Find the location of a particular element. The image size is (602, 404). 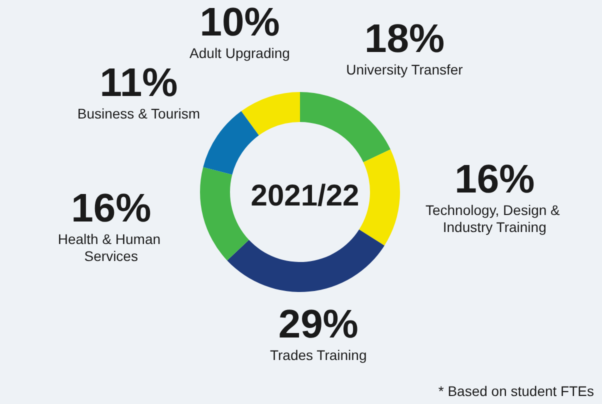

slice-label: Adult Upgrading is located at coordinates (240, 53).